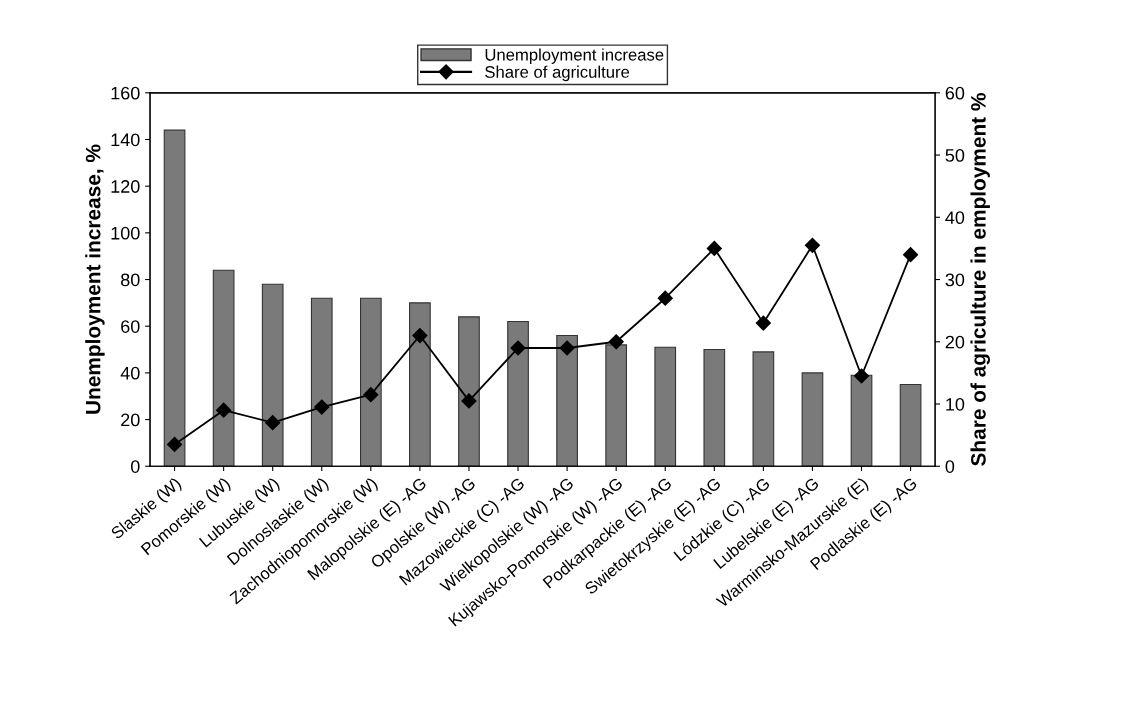 This screenshot has width=1128, height=714. What do you see at coordinates (135, 466) in the screenshot?
I see `y-tick-label: 0` at bounding box center [135, 466].